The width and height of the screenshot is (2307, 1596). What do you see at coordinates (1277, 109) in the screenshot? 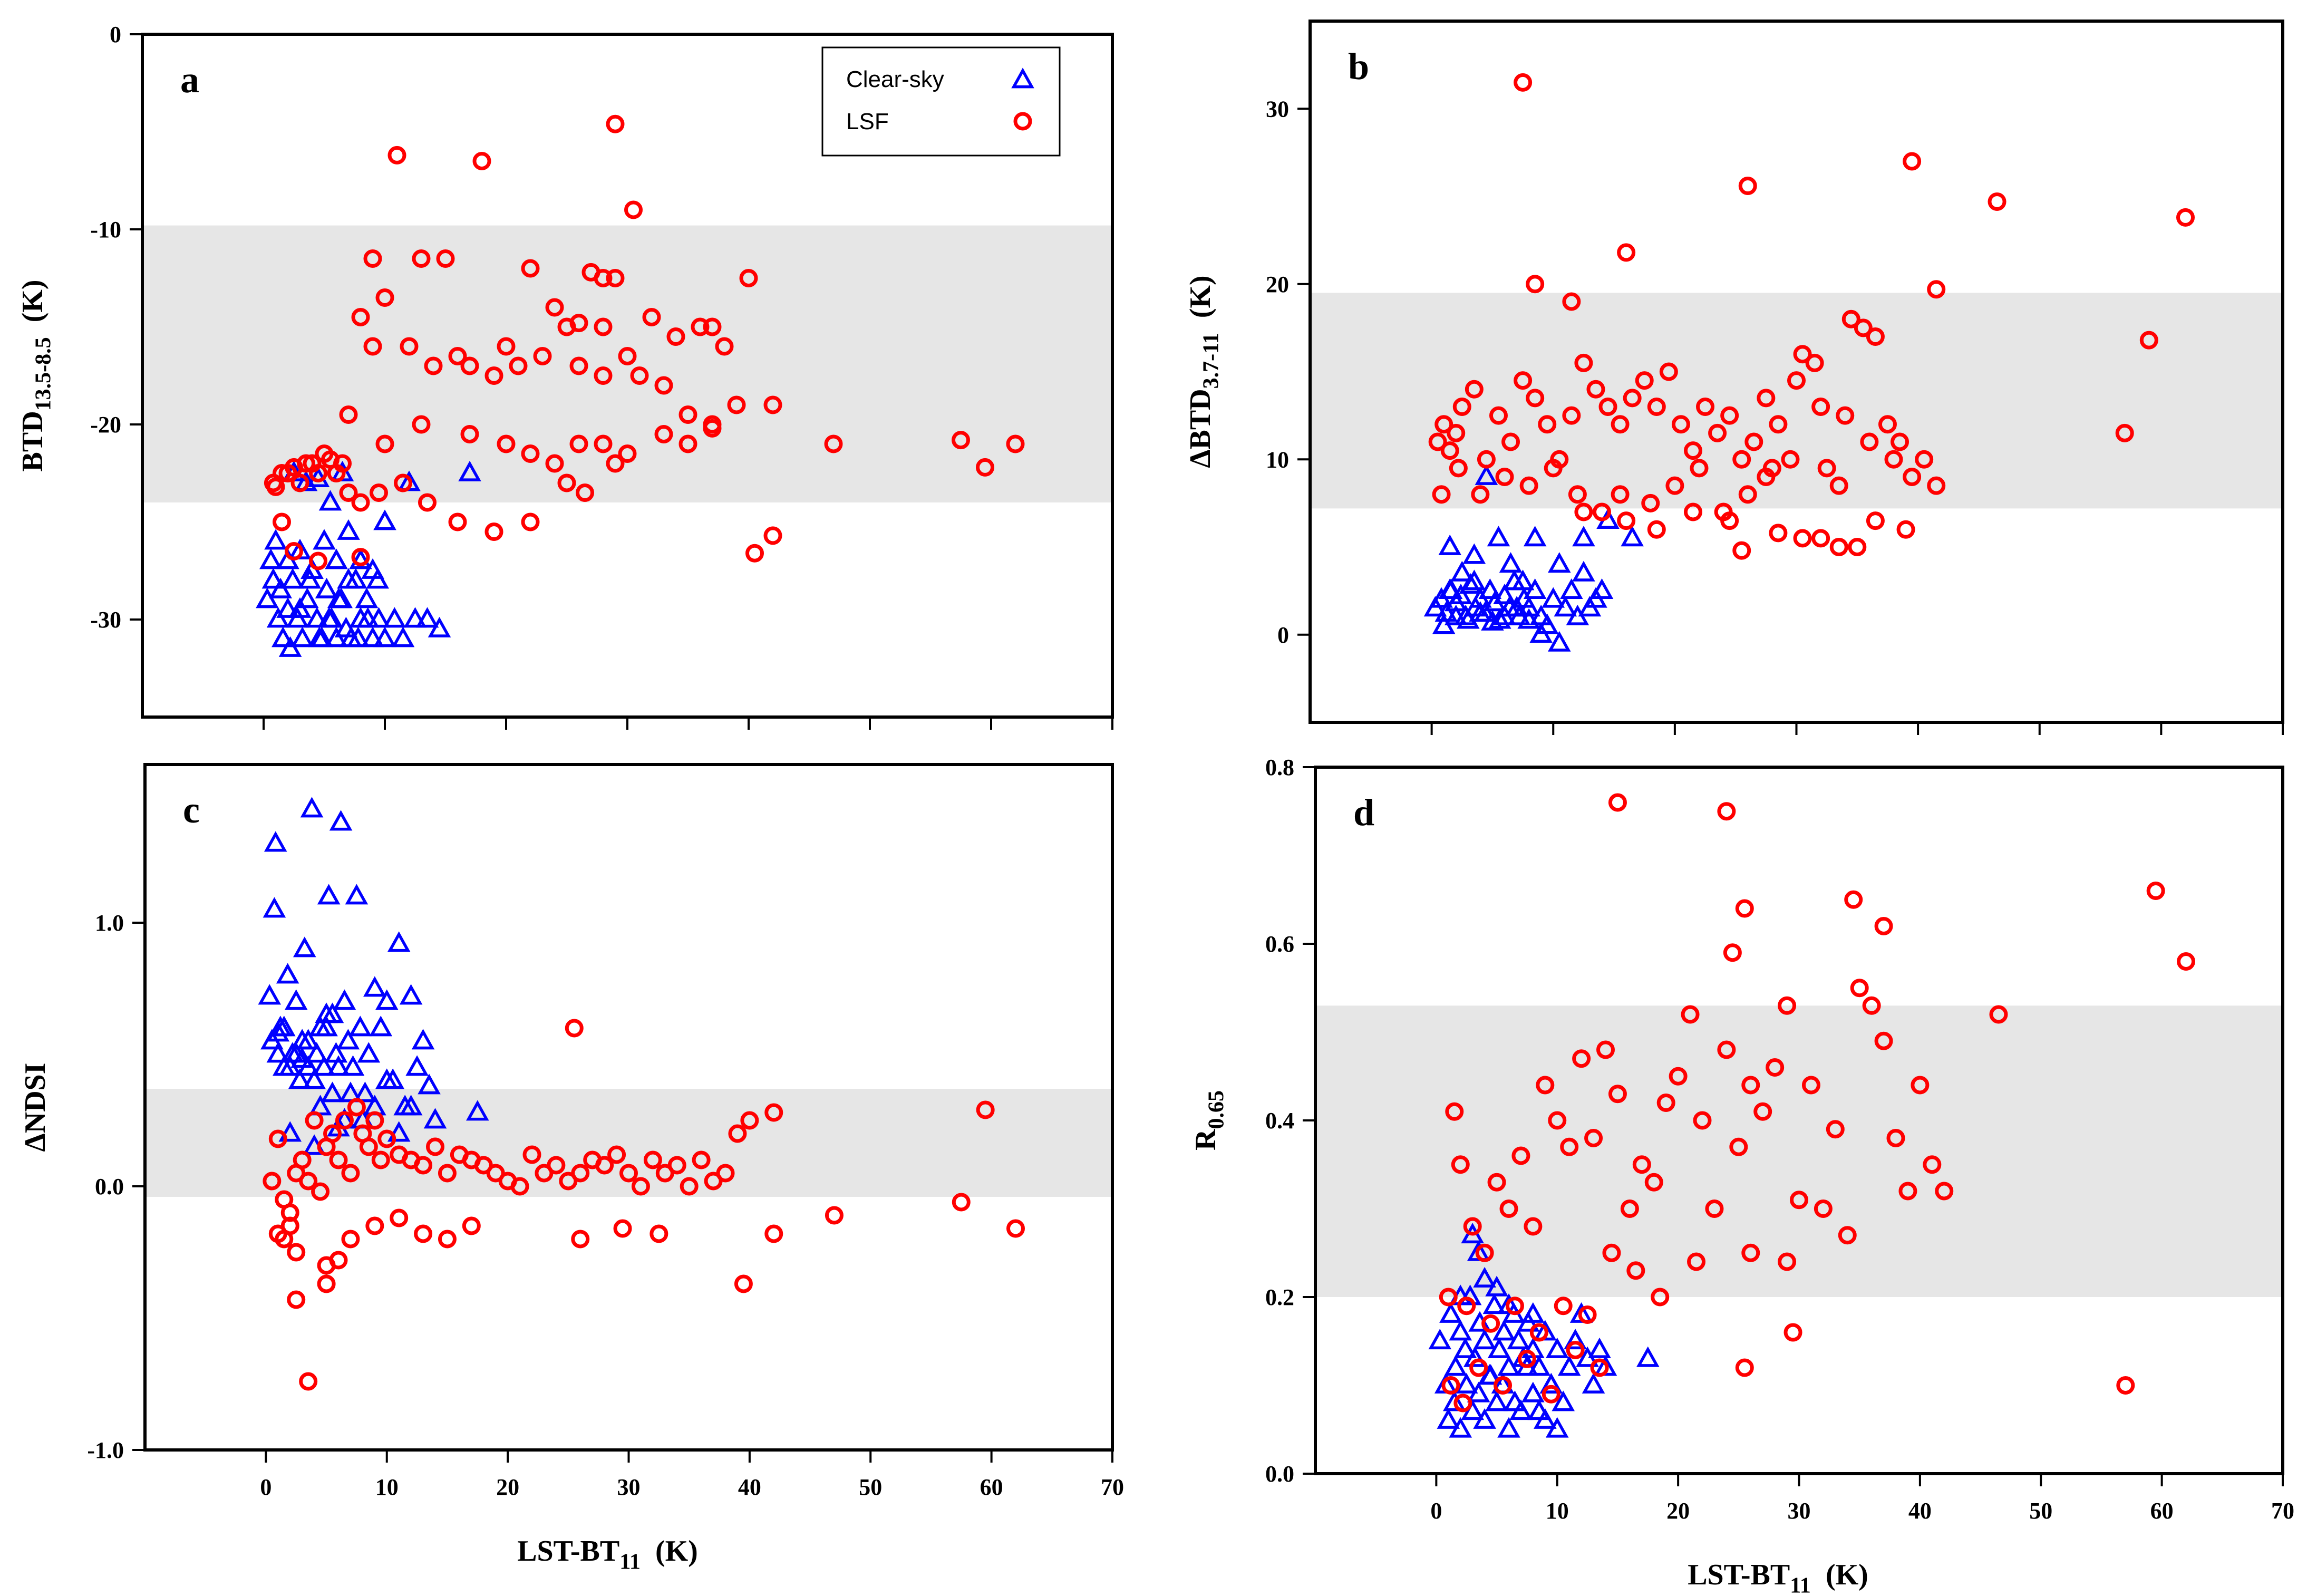
I see `y-tick-label: 30` at bounding box center [1277, 109].